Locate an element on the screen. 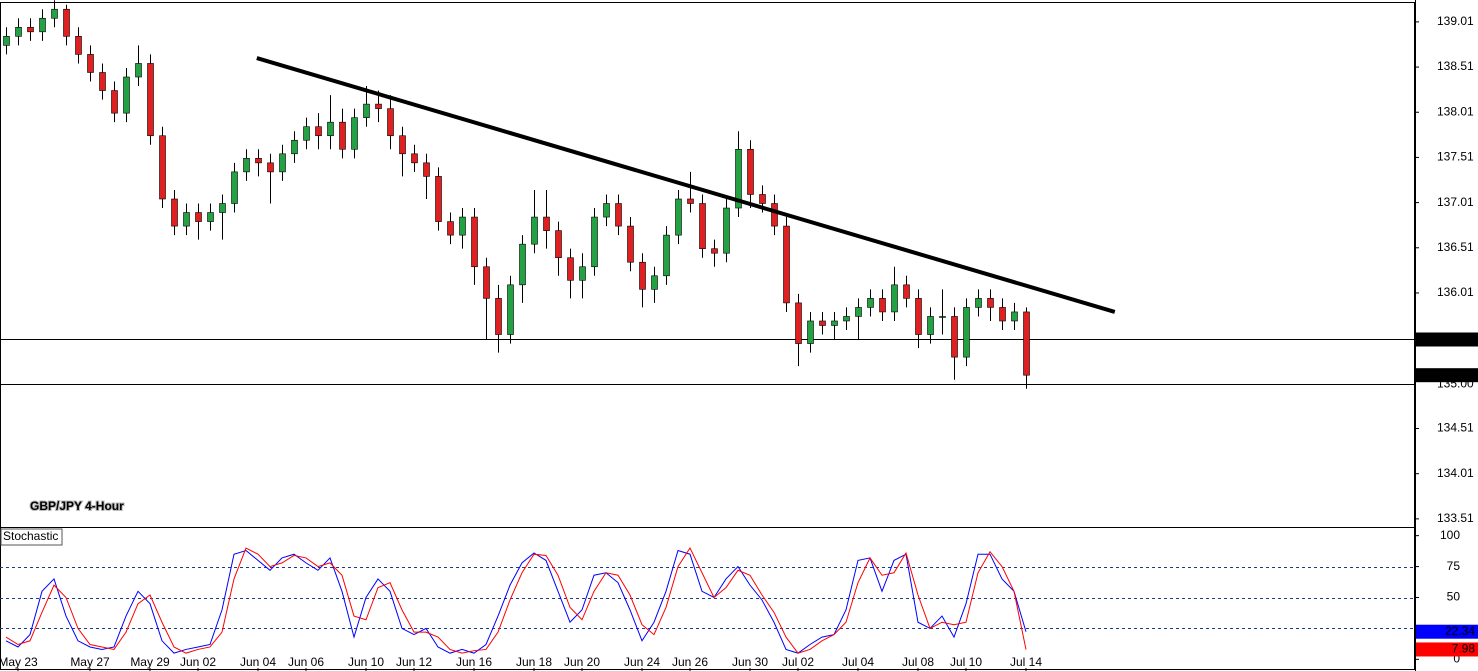 The width and height of the screenshot is (1478, 671). x-tick-label: May 27 is located at coordinates (90, 662).